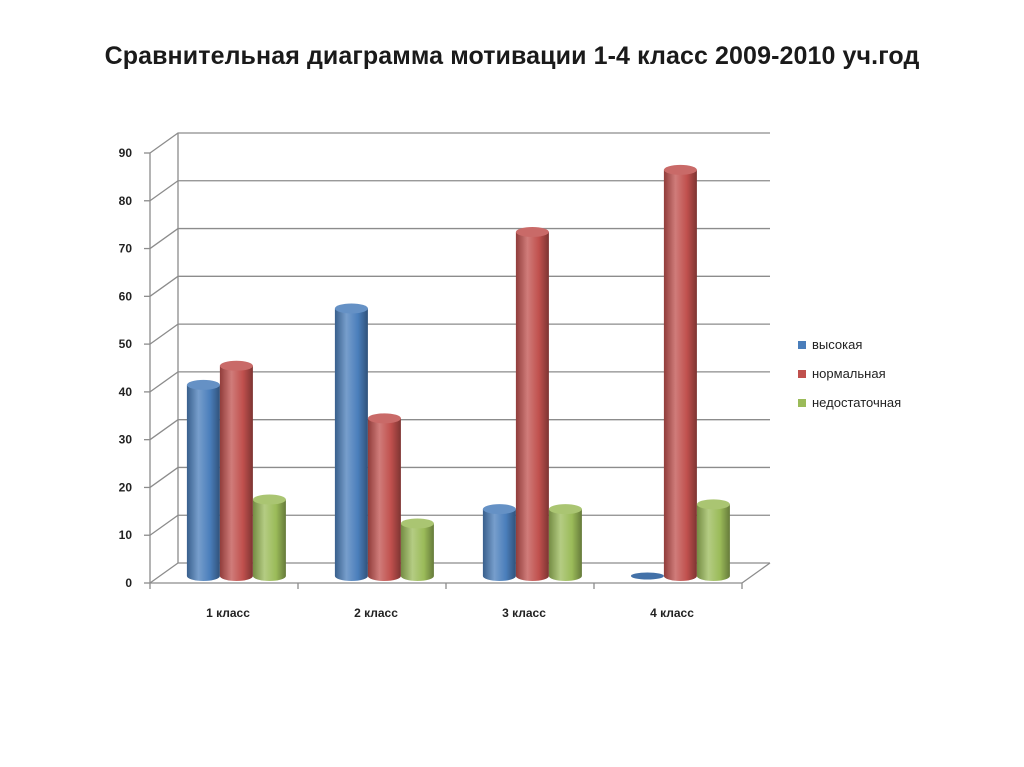 This screenshot has height=767, width=1024. What do you see at coordinates (524, 613) in the screenshot?
I see `x-tick-label-2: 3 класс` at bounding box center [524, 613].